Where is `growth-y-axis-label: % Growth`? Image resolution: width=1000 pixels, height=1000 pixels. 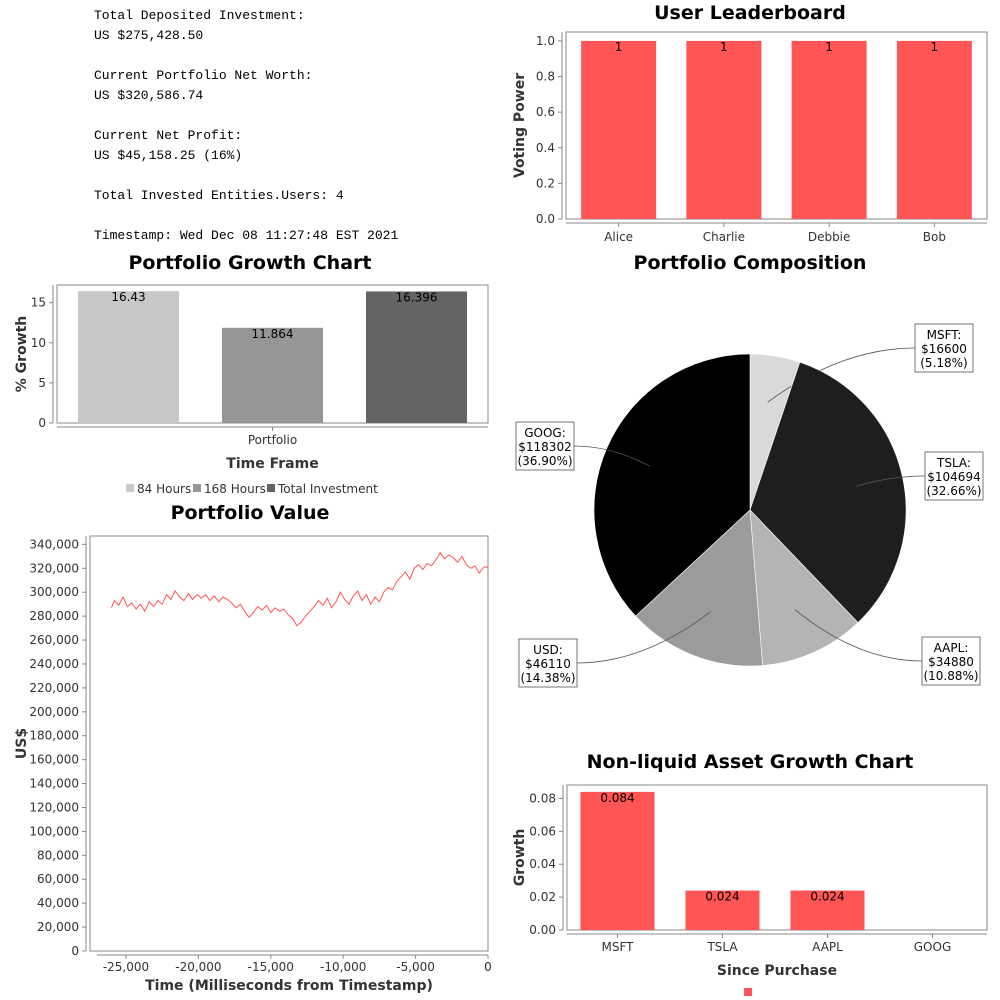 growth-y-axis-label: % Growth is located at coordinates (22, 354).